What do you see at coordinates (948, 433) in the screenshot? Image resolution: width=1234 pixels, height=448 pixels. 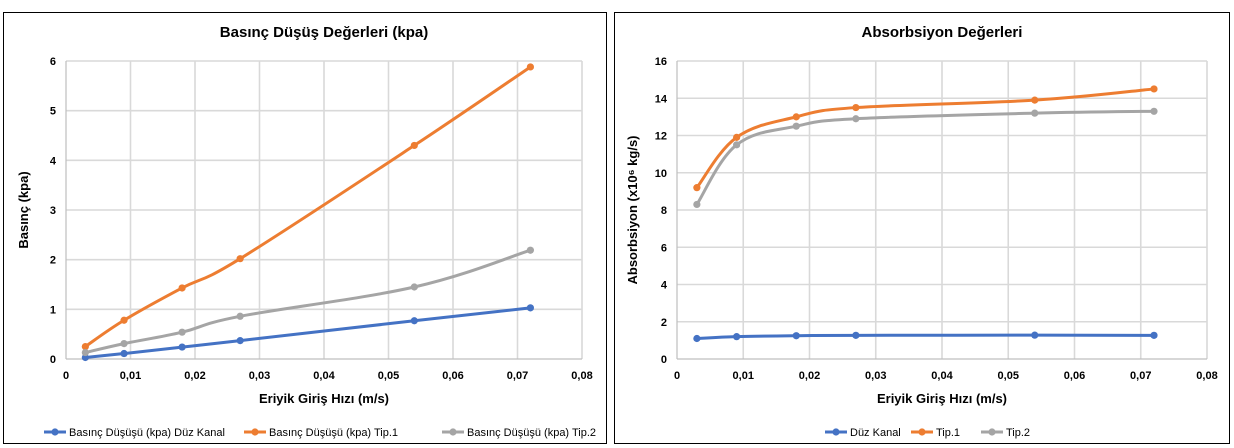 I see `legend-label: Tip.1` at bounding box center [948, 433].